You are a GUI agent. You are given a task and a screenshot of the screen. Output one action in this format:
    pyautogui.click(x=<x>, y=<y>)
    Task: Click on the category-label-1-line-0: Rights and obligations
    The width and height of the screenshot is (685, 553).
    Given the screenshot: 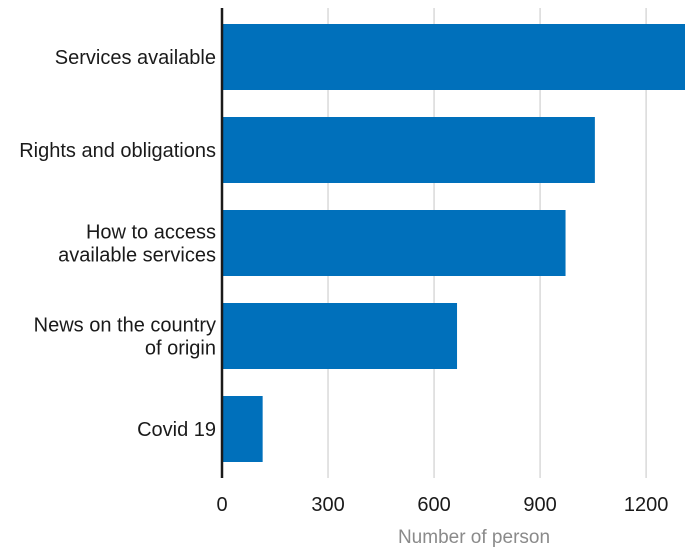 What is the action you would take?
    pyautogui.click(x=117, y=151)
    